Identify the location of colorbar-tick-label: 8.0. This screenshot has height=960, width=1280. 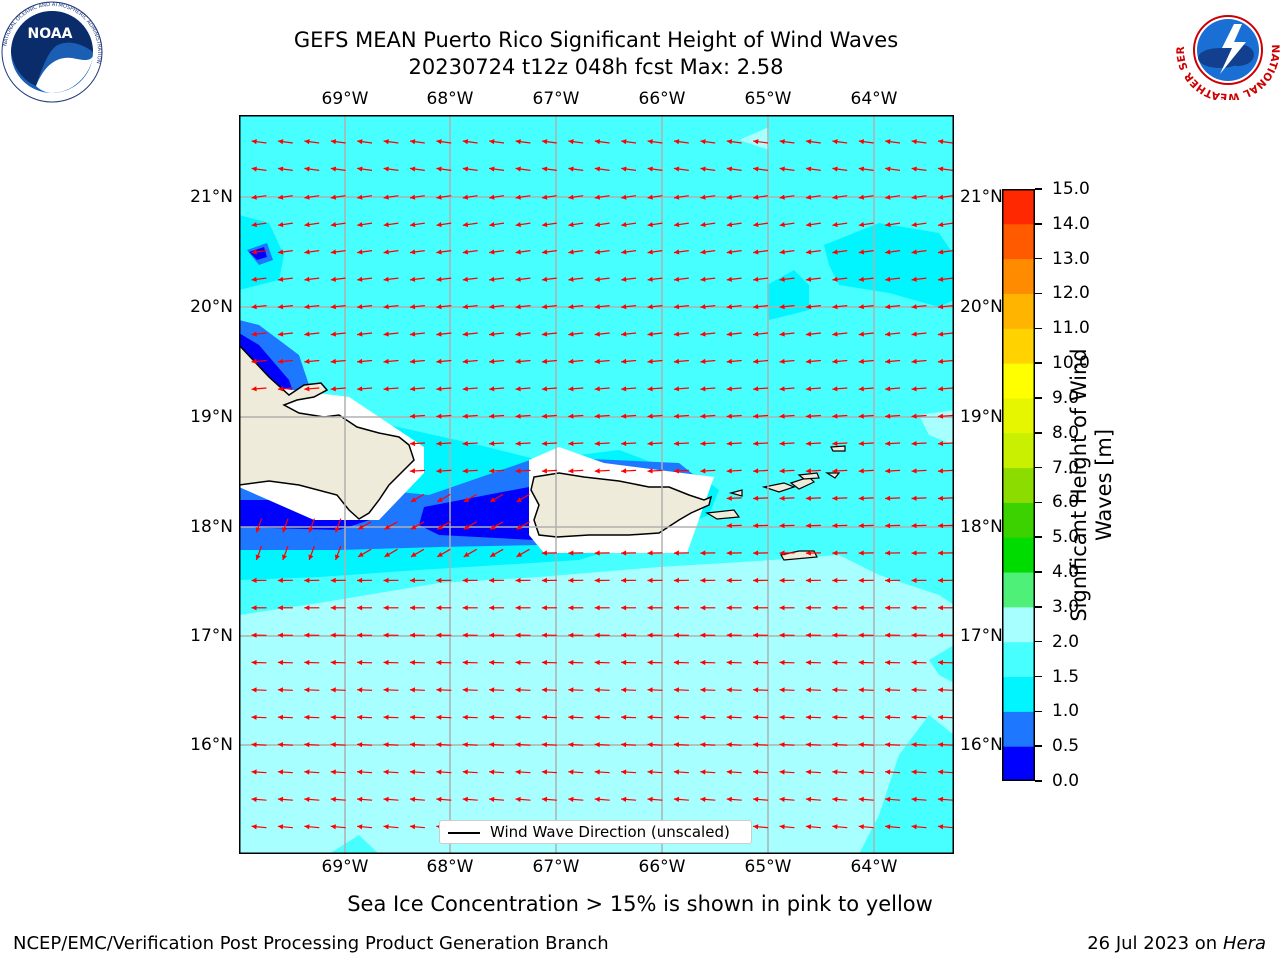
(1066, 432).